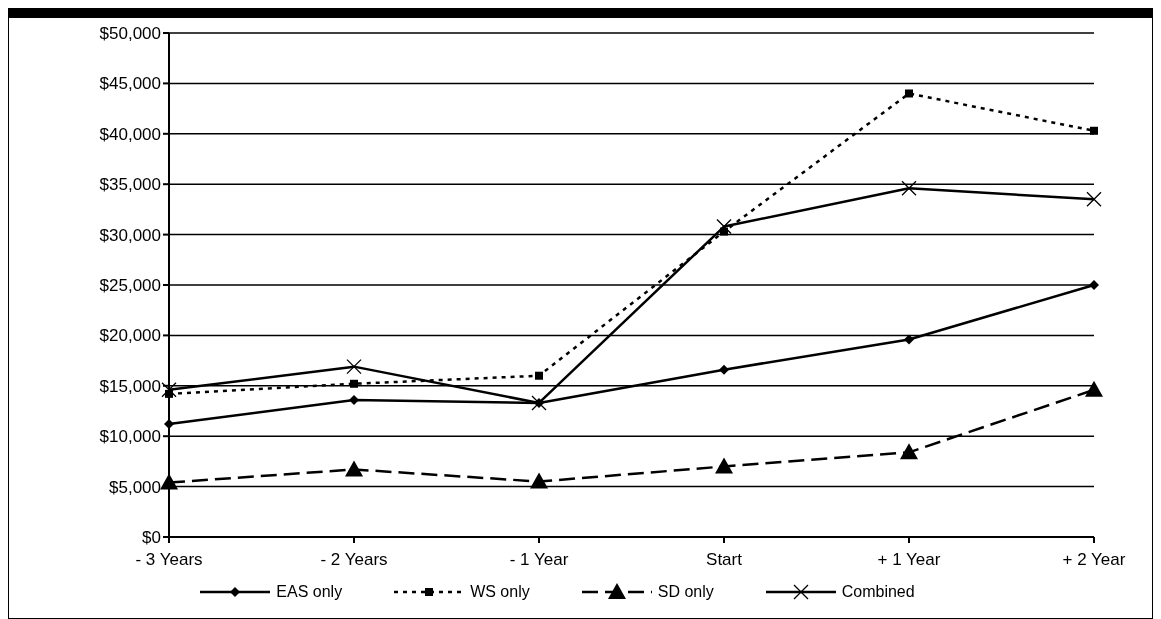 Image resolution: width=1161 pixels, height=619 pixels. Describe the element at coordinates (500, 592) in the screenshot. I see `legend-label: WS only` at that location.